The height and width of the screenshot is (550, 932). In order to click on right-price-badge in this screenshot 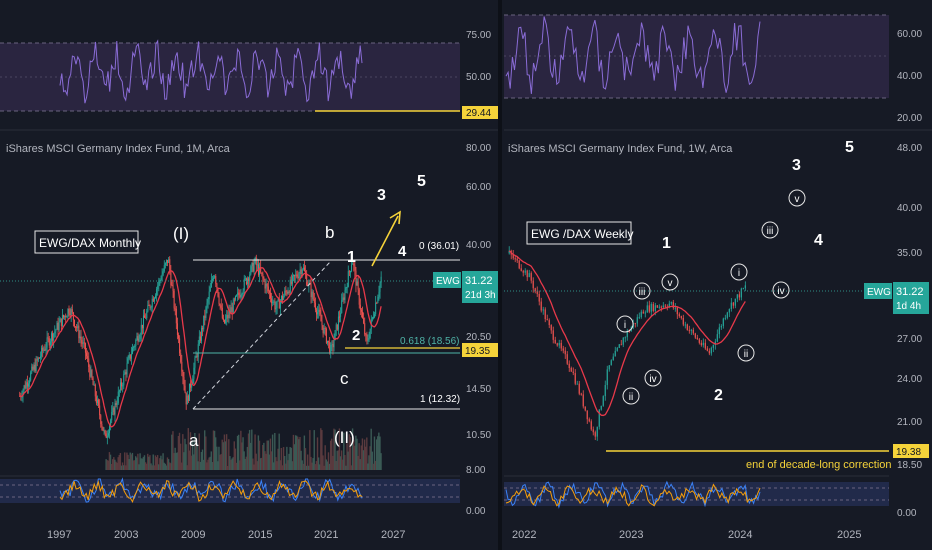, I will do `click(911, 298)`.